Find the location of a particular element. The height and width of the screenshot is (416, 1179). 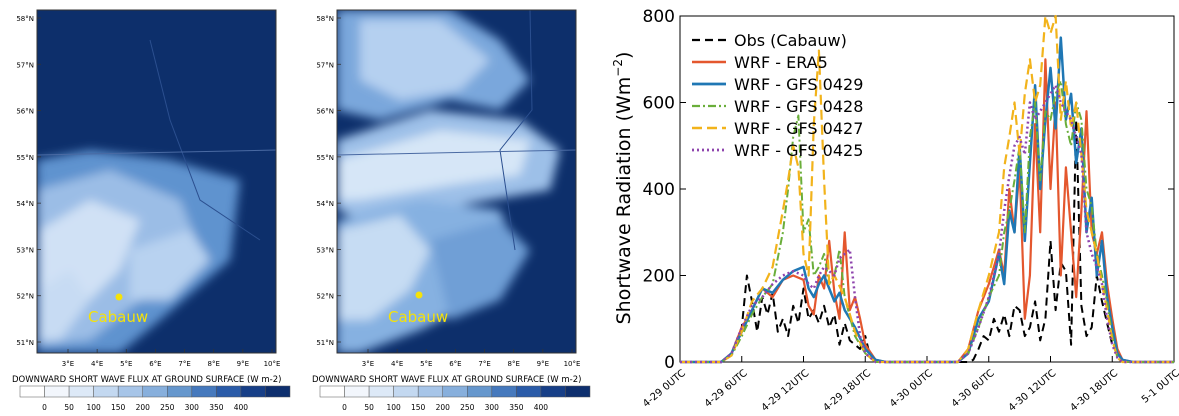

legend-label: WRF - GFS 0429 is located at coordinates (798, 84).